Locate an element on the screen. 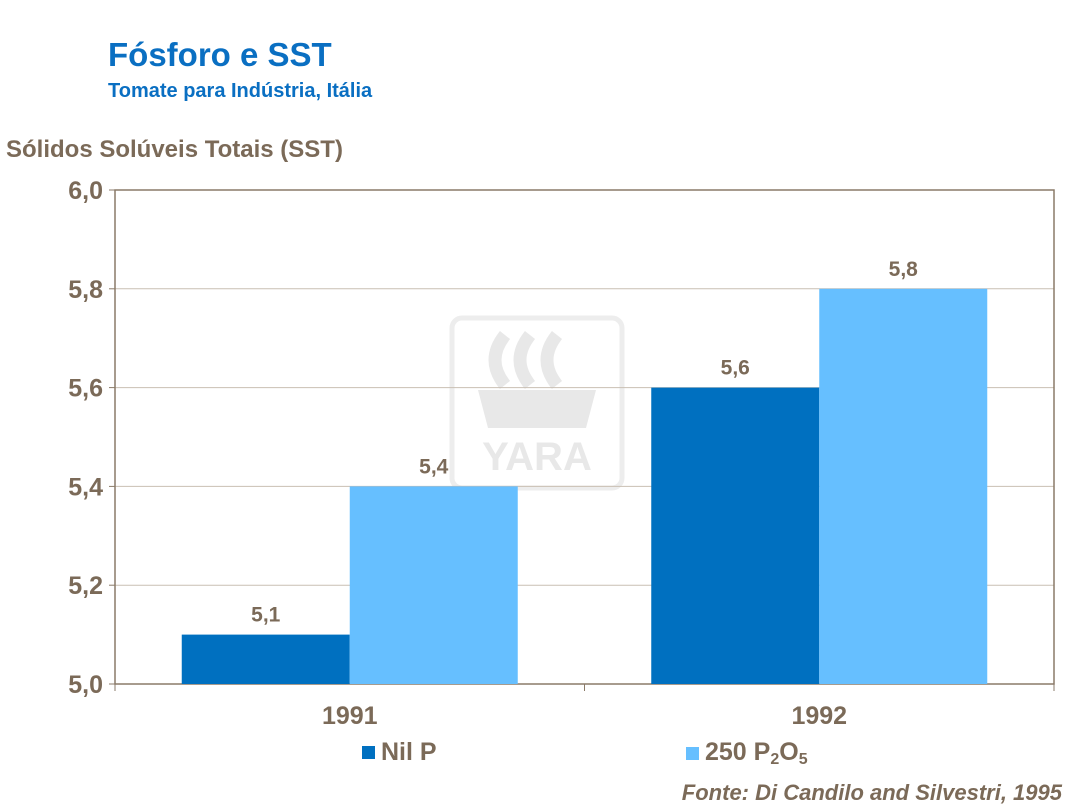 Image resolution: width=1076 pixels, height=808 pixels. y-tick-label: 5,0 is located at coordinates (85, 685).